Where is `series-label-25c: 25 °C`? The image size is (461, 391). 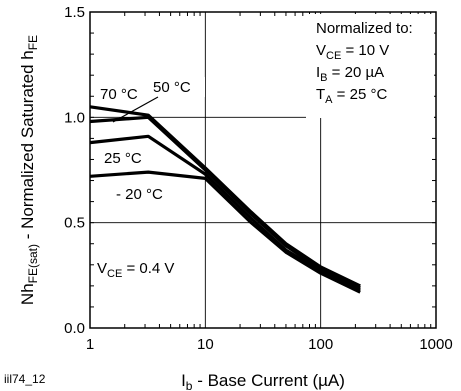 series-label-25c: 25 °C is located at coordinates (123, 158).